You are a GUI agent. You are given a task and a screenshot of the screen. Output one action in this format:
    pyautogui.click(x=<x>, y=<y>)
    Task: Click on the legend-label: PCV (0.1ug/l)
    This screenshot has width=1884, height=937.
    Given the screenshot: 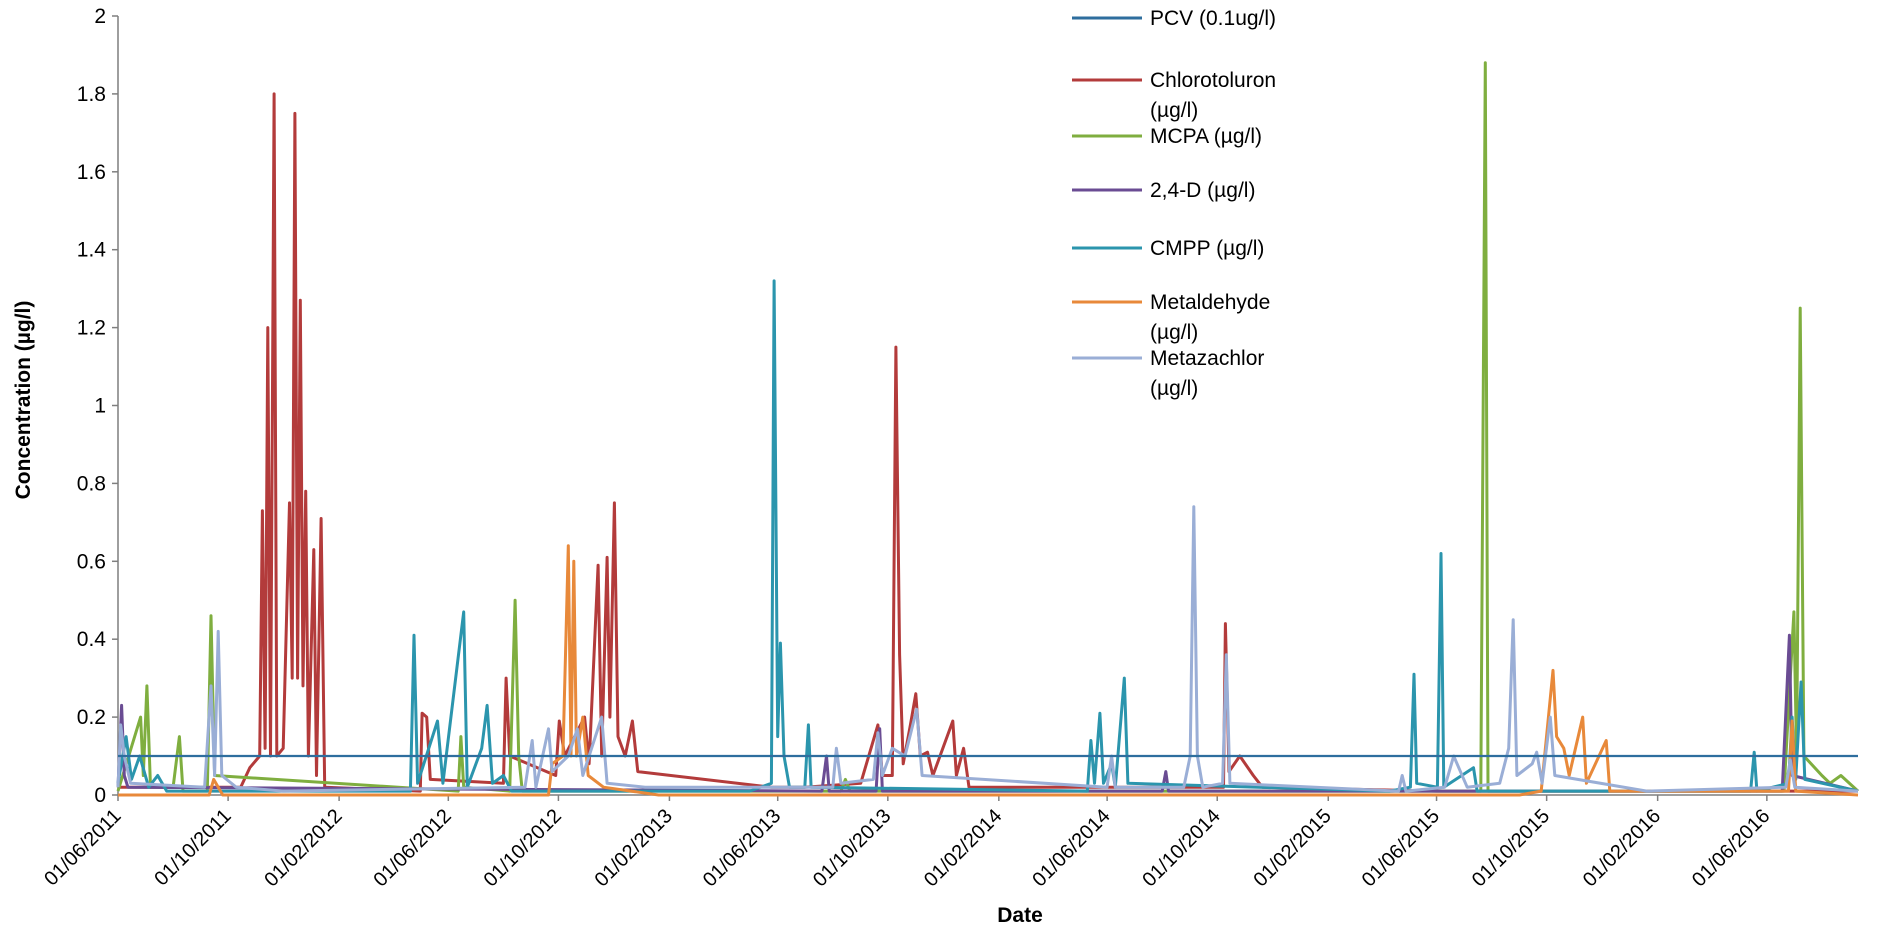 What is the action you would take?
    pyautogui.click(x=1213, y=18)
    